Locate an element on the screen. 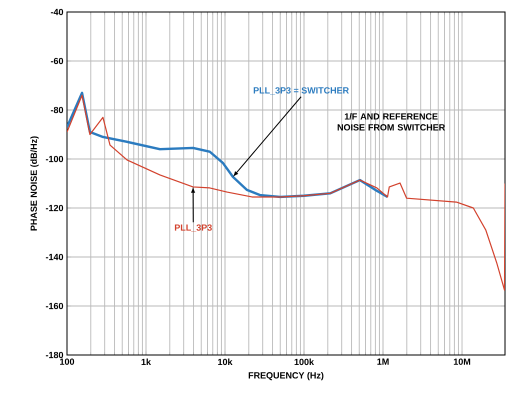  x-tick-label: 100k is located at coordinates (304, 362).